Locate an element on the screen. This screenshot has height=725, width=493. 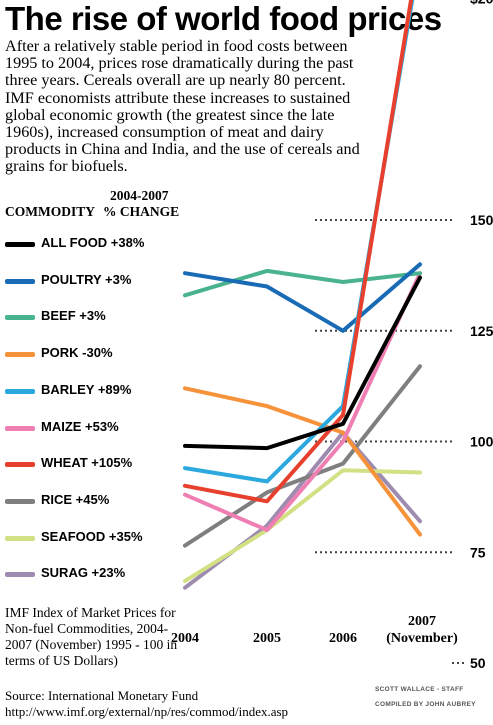
series-line-seafood is located at coordinates (302, 525).